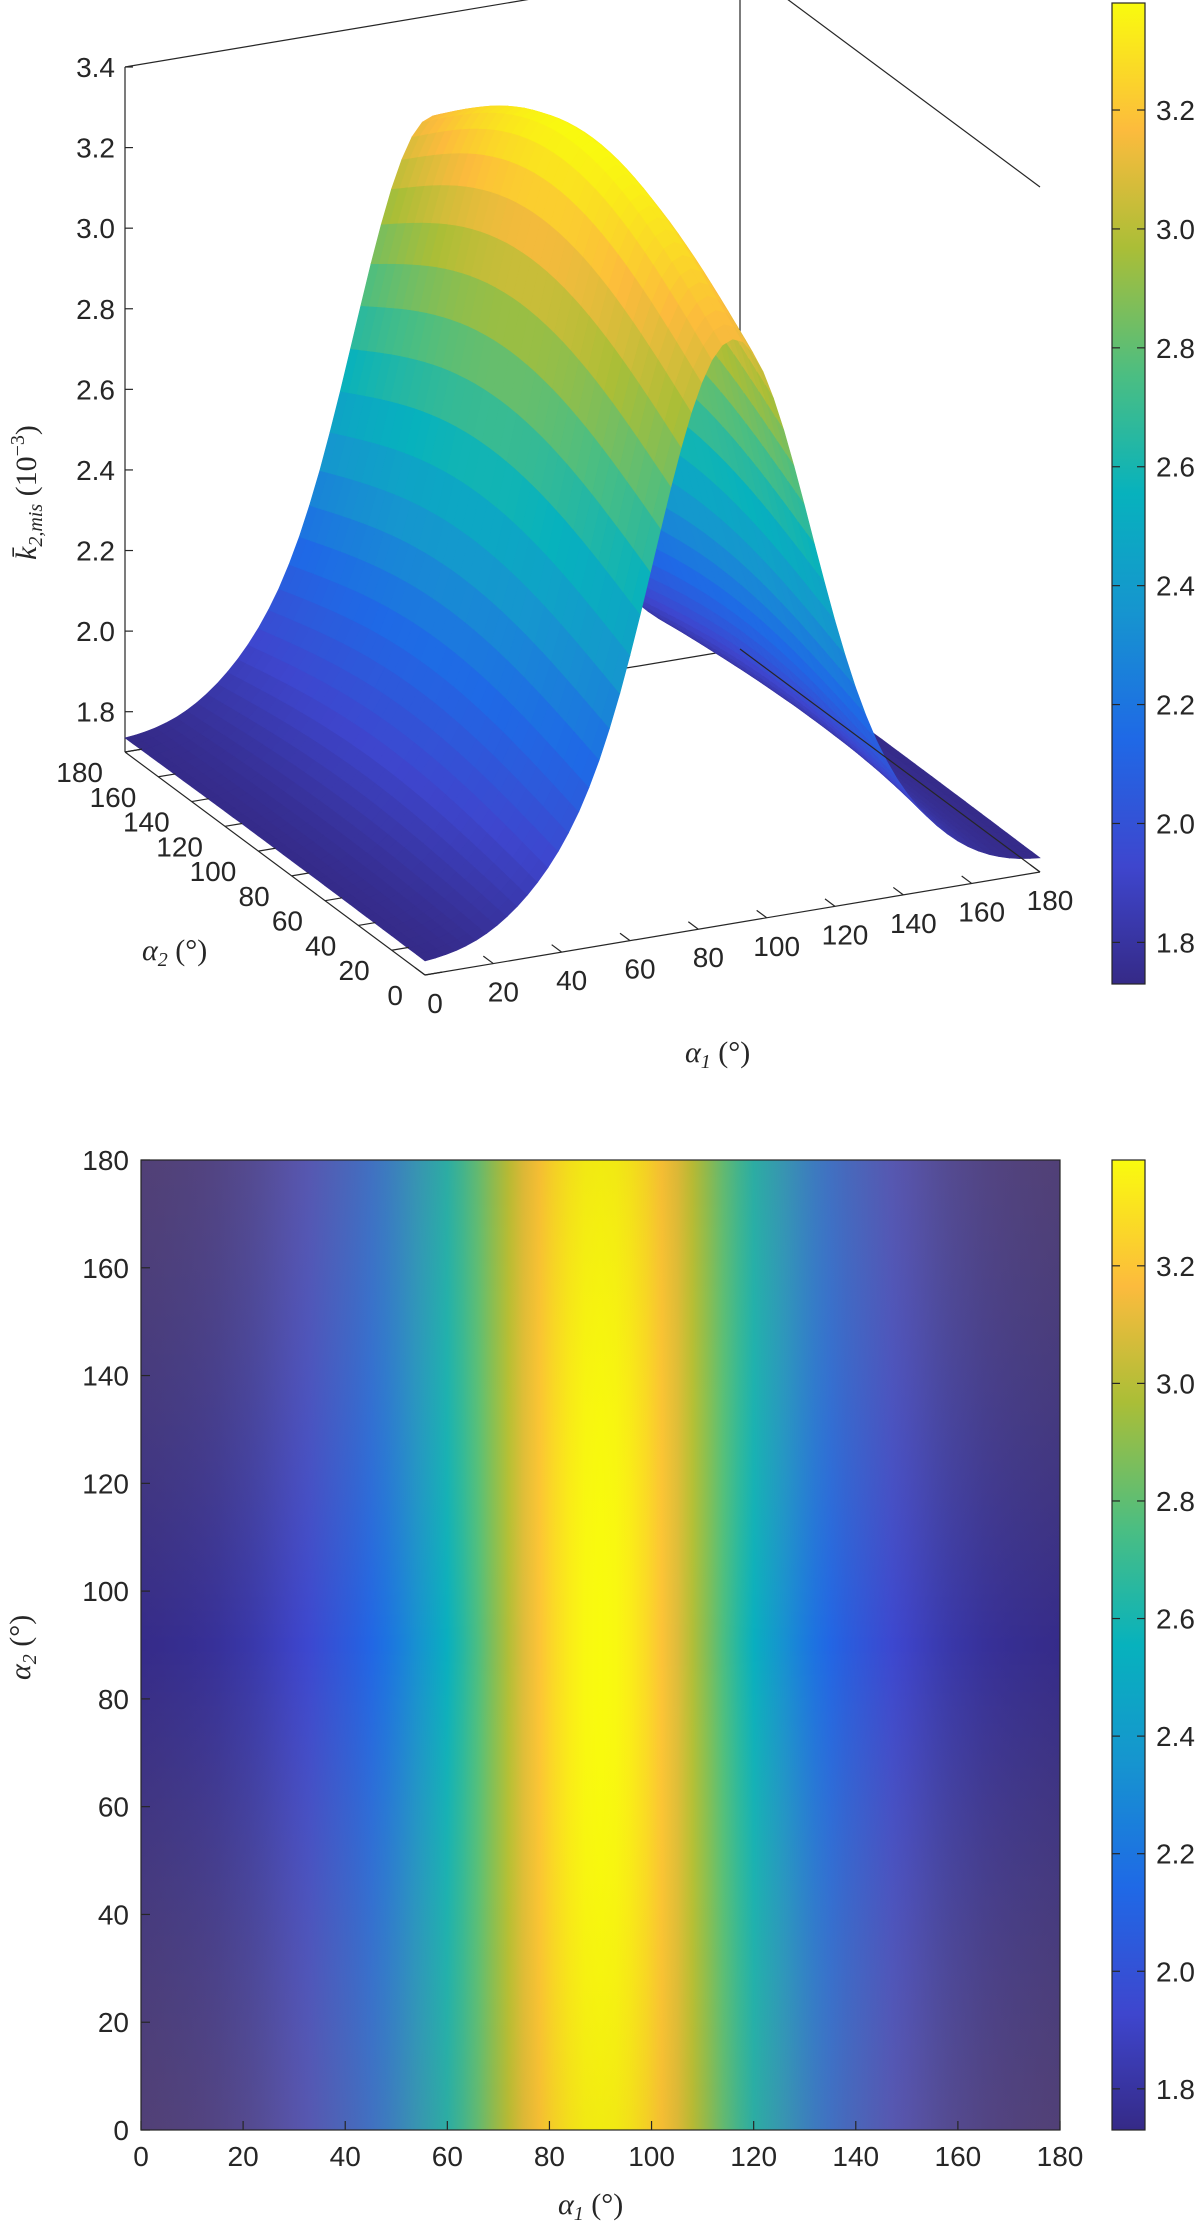 The image size is (1200, 2223). I want to click on heatmap-x-tick-label: 140, so click(855, 2156).